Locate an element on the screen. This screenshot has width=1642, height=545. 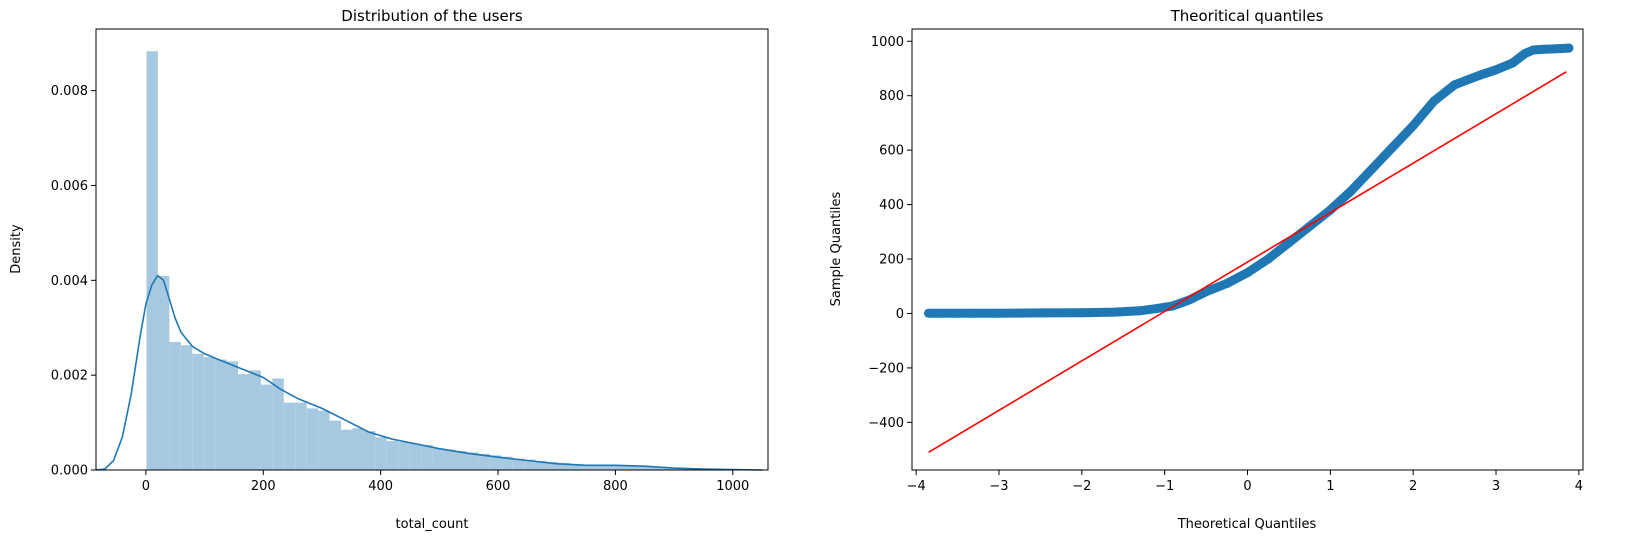
qq-y-tick-label: 0 is located at coordinates (900, 314).